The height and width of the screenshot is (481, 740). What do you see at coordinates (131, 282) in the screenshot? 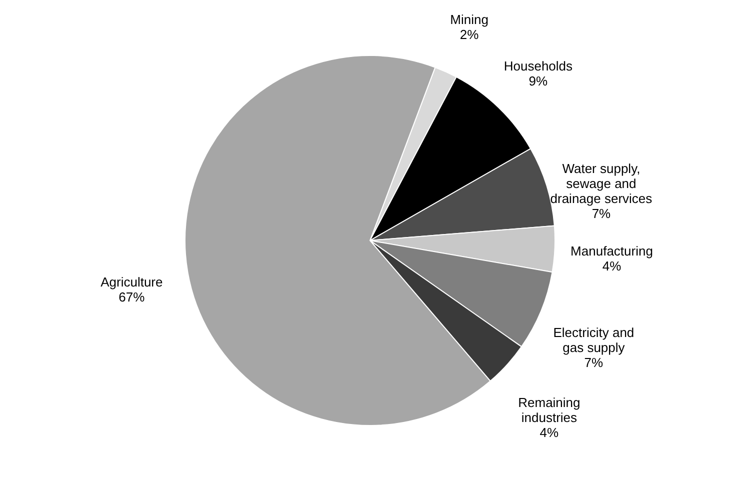
I see `slice-label: Agriculture` at bounding box center [131, 282].